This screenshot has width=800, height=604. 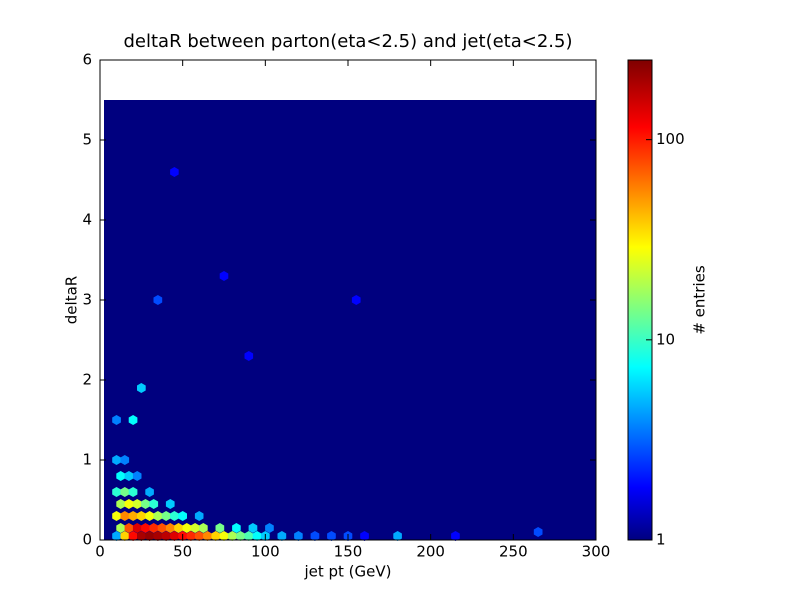 What do you see at coordinates (87, 140) in the screenshot?
I see `y-tick-label: 5` at bounding box center [87, 140].